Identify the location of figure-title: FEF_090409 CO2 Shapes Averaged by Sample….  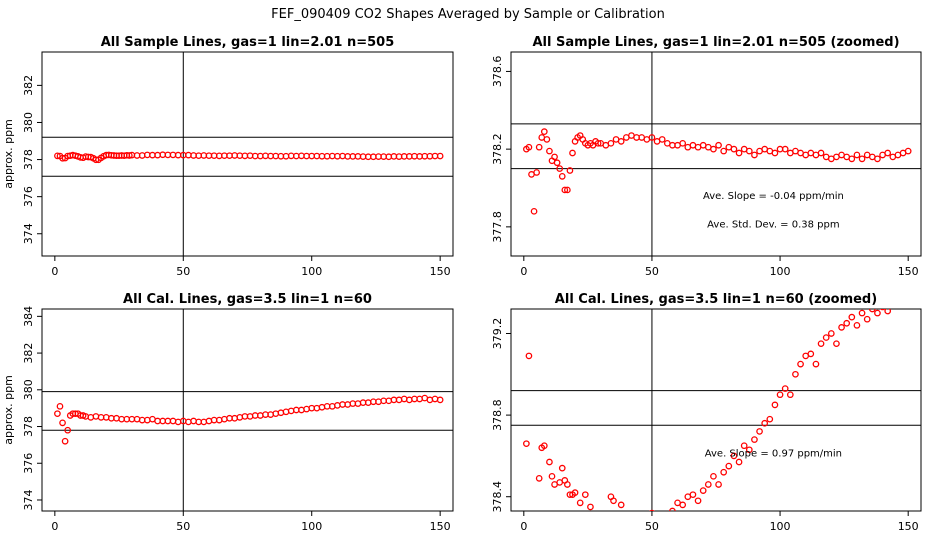
(468, 14).